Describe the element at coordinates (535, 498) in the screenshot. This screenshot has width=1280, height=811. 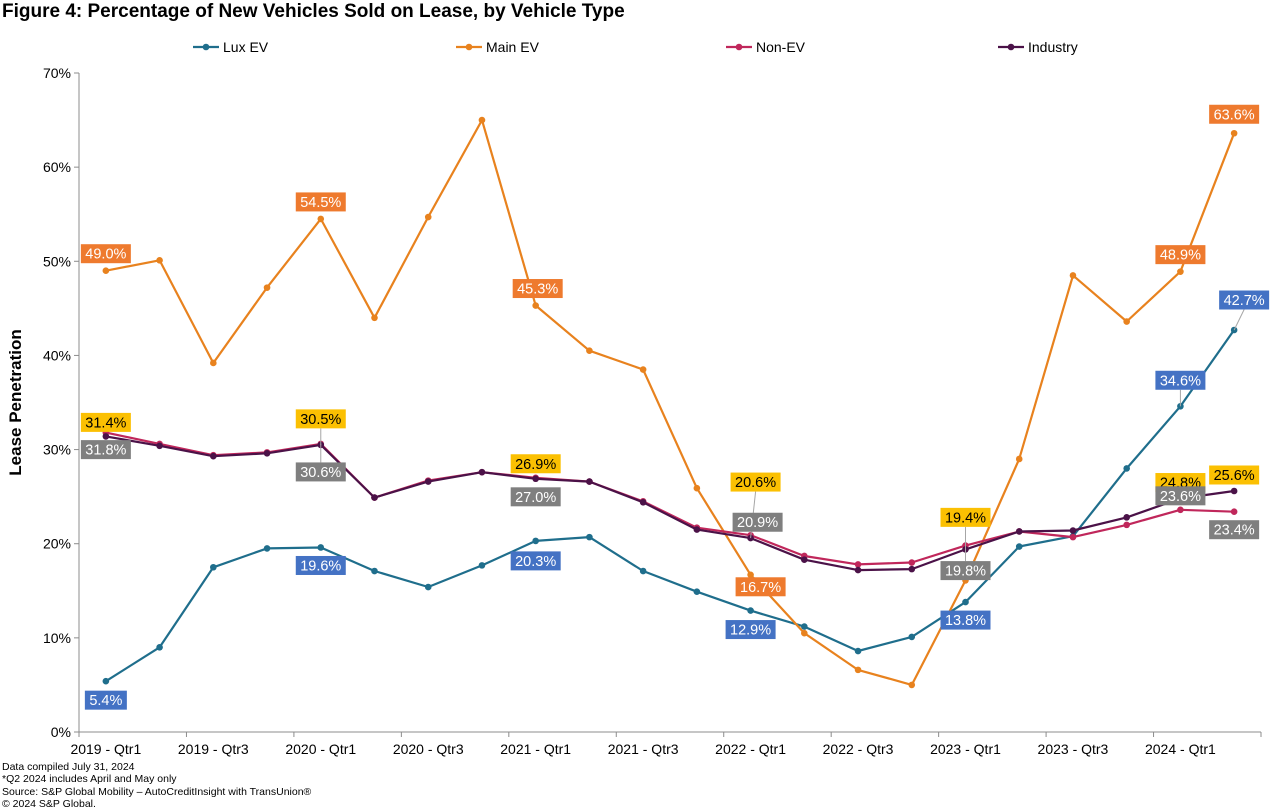
I see `data-label-text: 27.0%` at that location.